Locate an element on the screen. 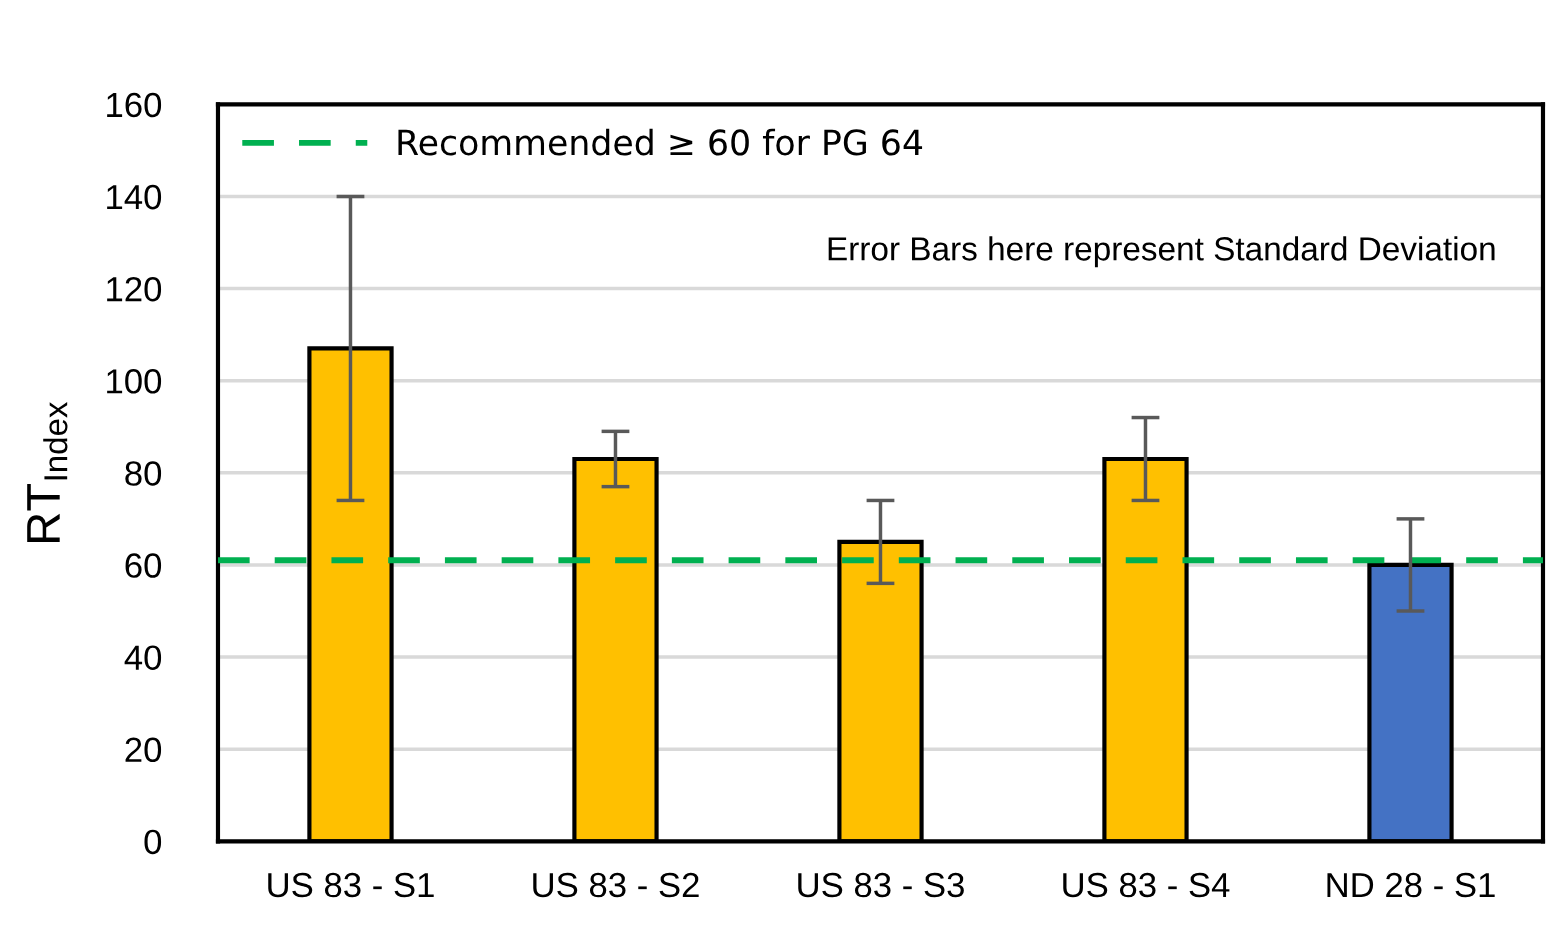 The height and width of the screenshot is (940, 1557). y-tick-label: 60 is located at coordinates (143, 565).